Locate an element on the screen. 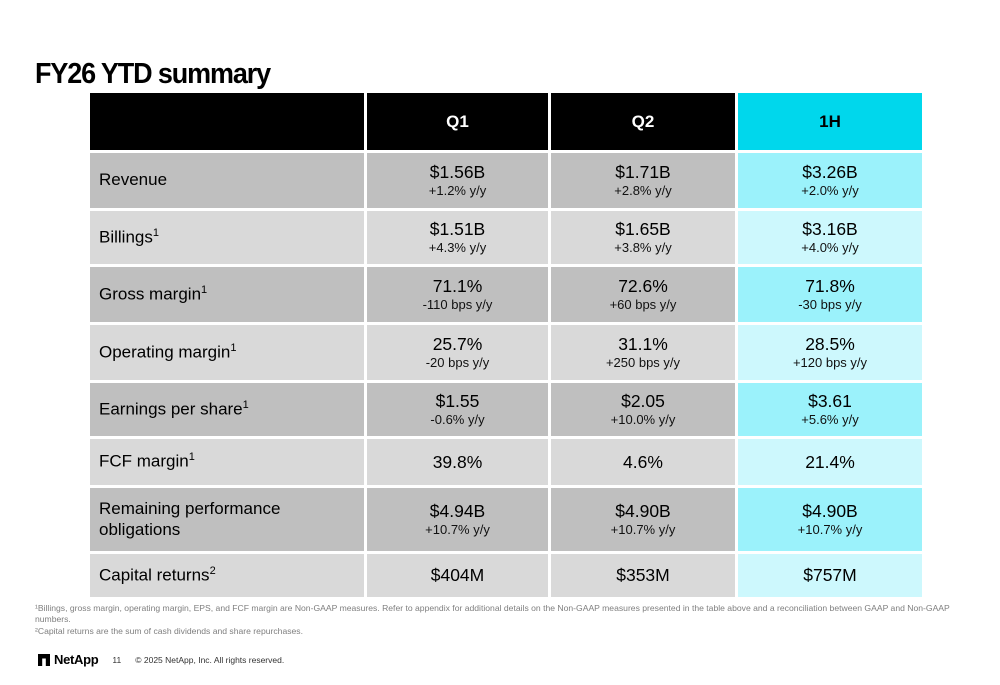 This screenshot has width=1000, height=685. row-label-sup: 2 is located at coordinates (212, 570).